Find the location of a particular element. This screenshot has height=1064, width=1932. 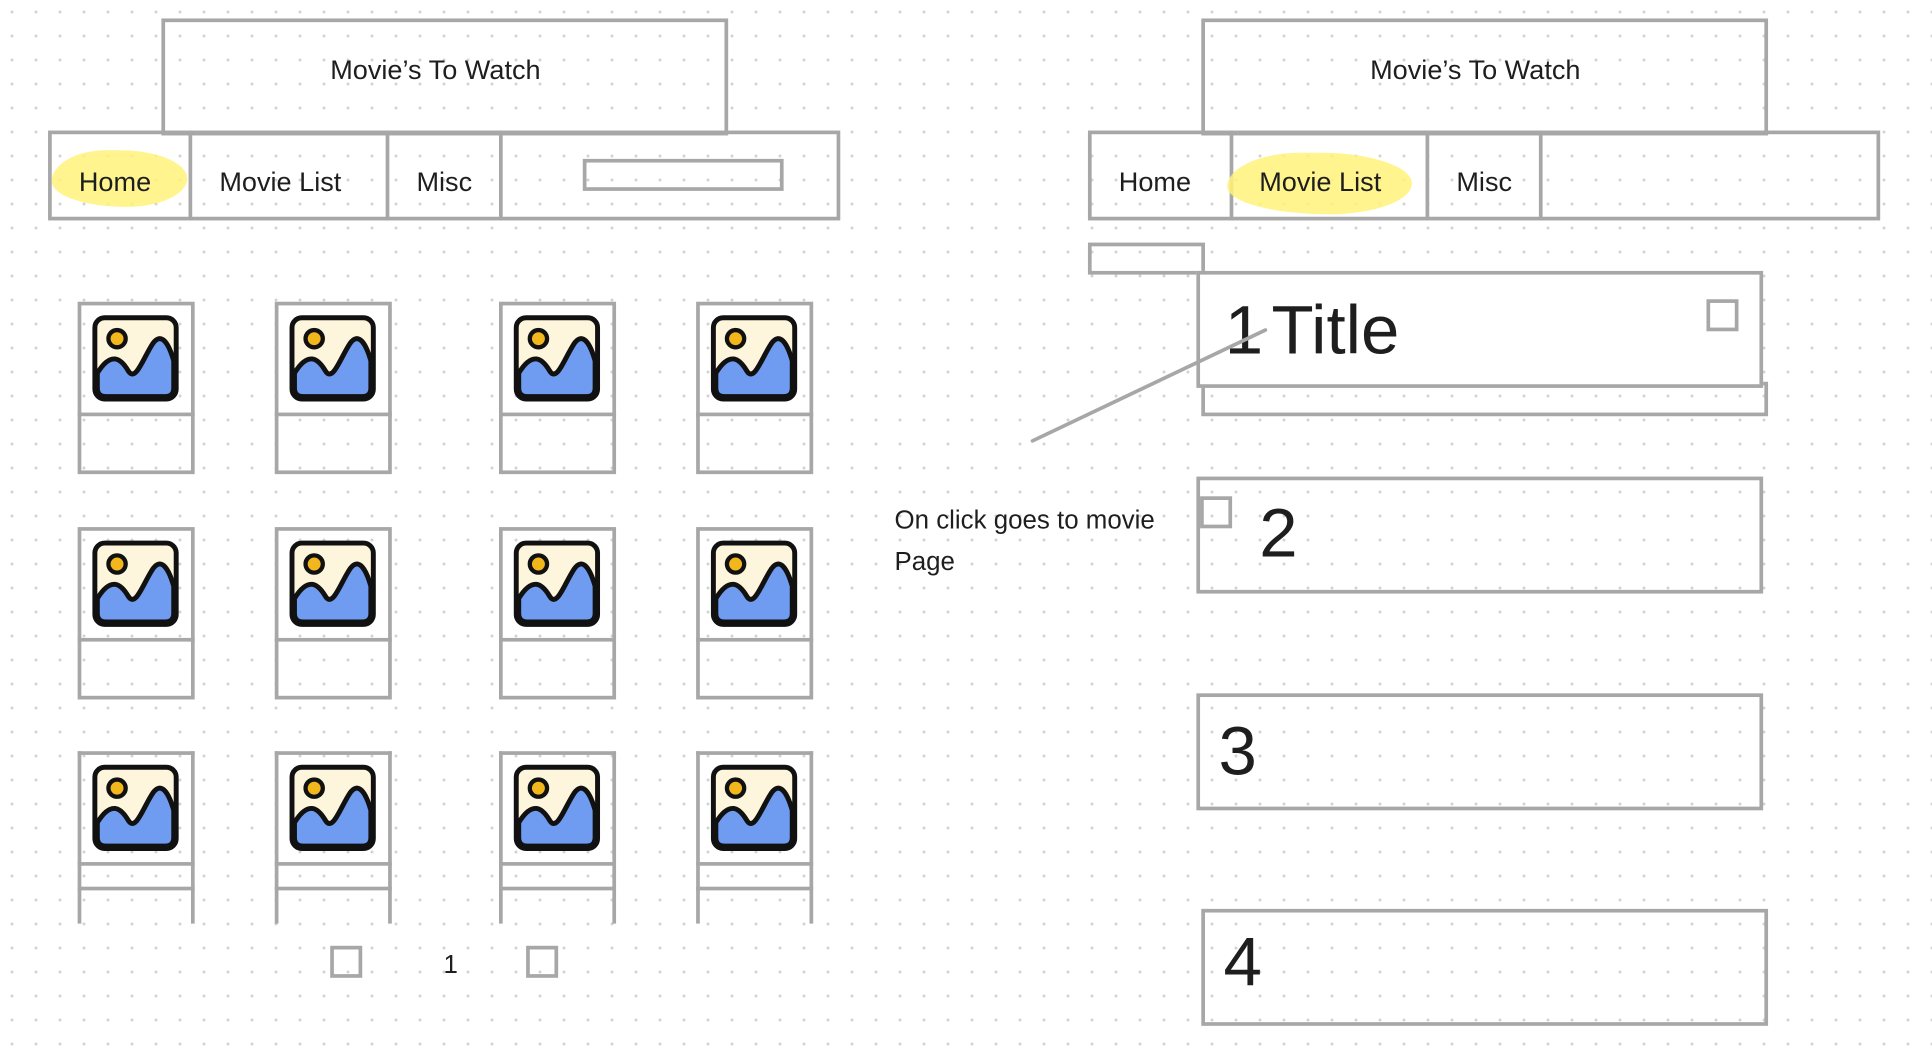

movie-row-1-checkbox is located at coordinates (1722, 315).